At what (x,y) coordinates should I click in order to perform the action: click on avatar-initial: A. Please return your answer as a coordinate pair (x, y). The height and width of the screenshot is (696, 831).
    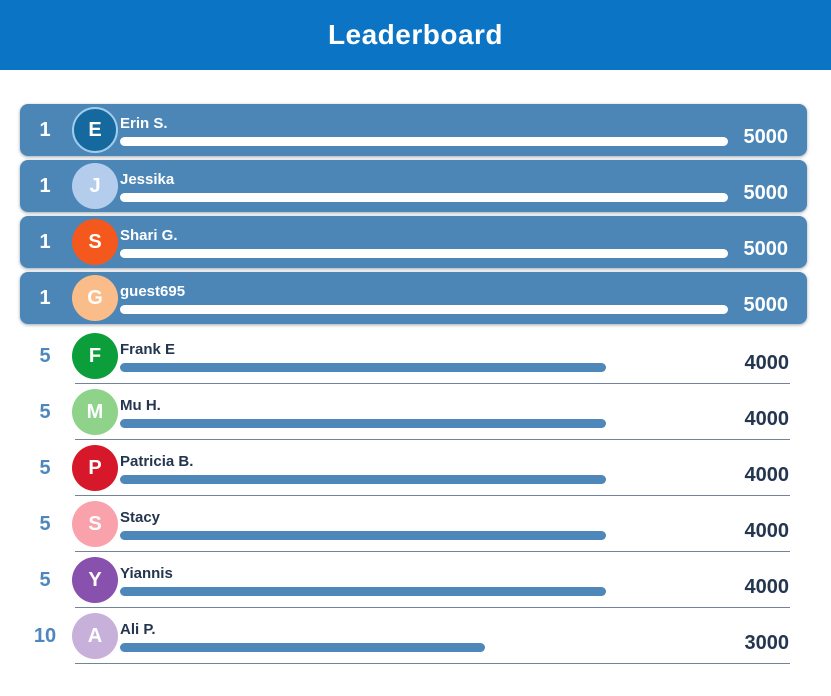
    Looking at the image, I should click on (95, 635).